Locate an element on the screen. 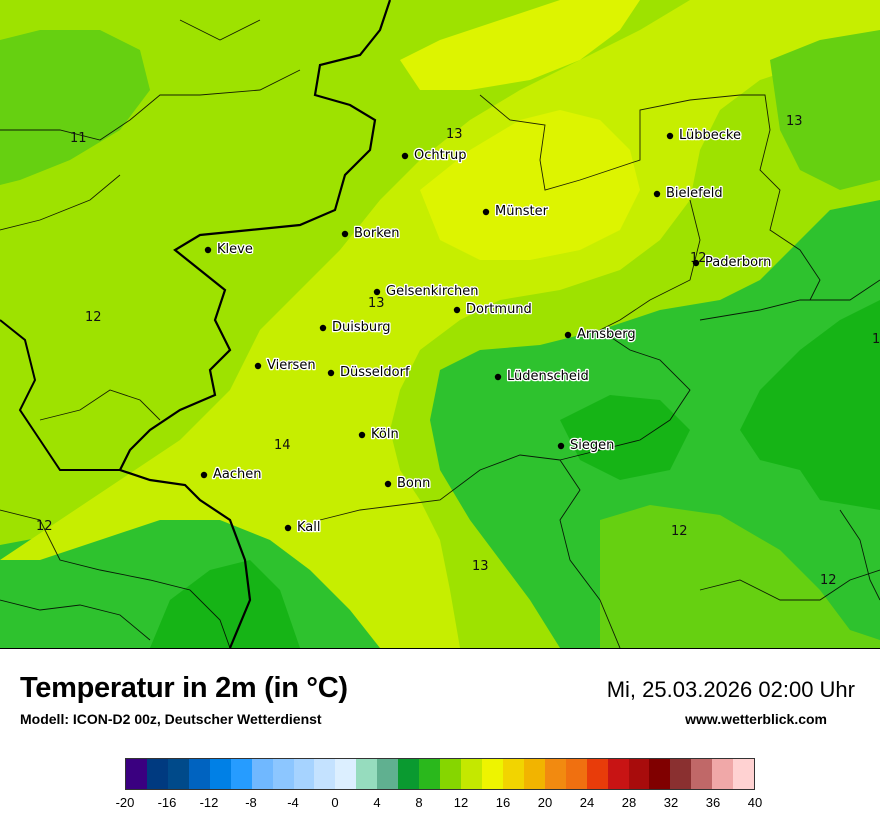 The height and width of the screenshot is (830, 880). city-label: Gelsenkirchen is located at coordinates (432, 291).